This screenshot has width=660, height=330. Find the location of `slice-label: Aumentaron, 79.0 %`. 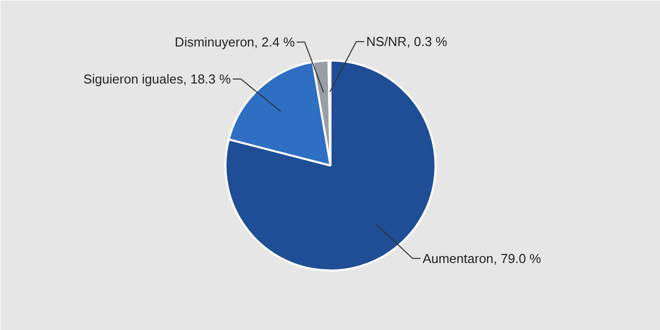

slice-label: Aumentaron, 79.0 % is located at coordinates (482, 258).